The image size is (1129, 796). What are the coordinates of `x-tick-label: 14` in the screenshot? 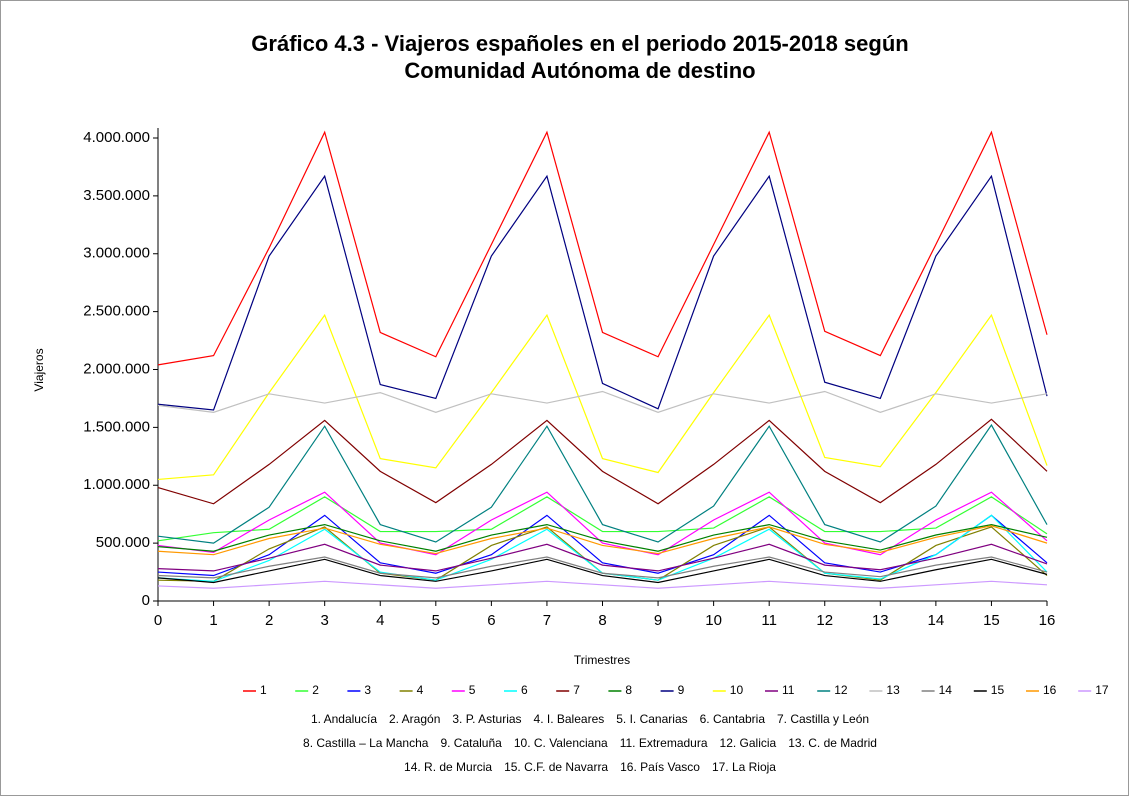 It's located at (936, 620).